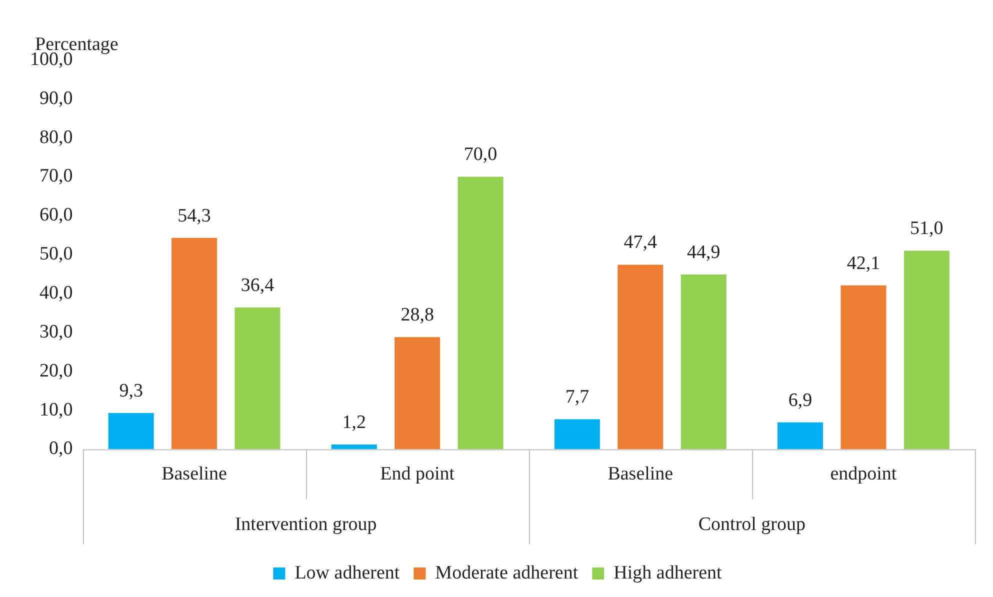 The image size is (993, 597). Describe the element at coordinates (257, 285) in the screenshot. I see `data-label: 36,4` at that location.